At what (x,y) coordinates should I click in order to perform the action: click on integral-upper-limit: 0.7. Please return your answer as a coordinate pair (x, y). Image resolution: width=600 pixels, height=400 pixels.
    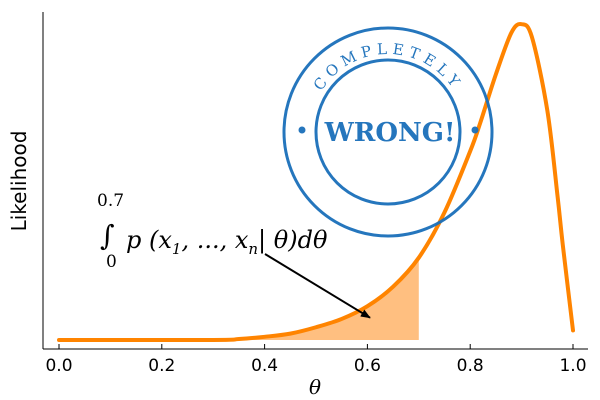
    Looking at the image, I should click on (110, 201).